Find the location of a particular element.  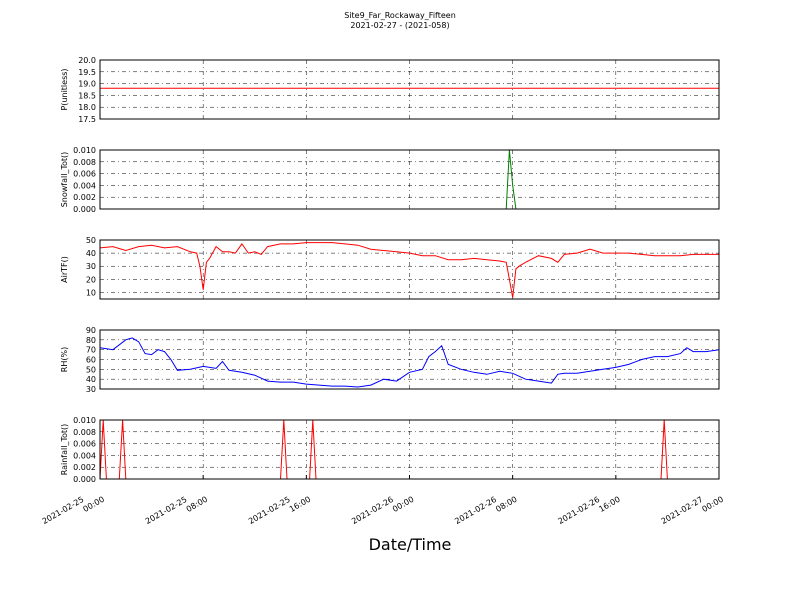

x-axis-label: Date/Time is located at coordinates (410, 544).